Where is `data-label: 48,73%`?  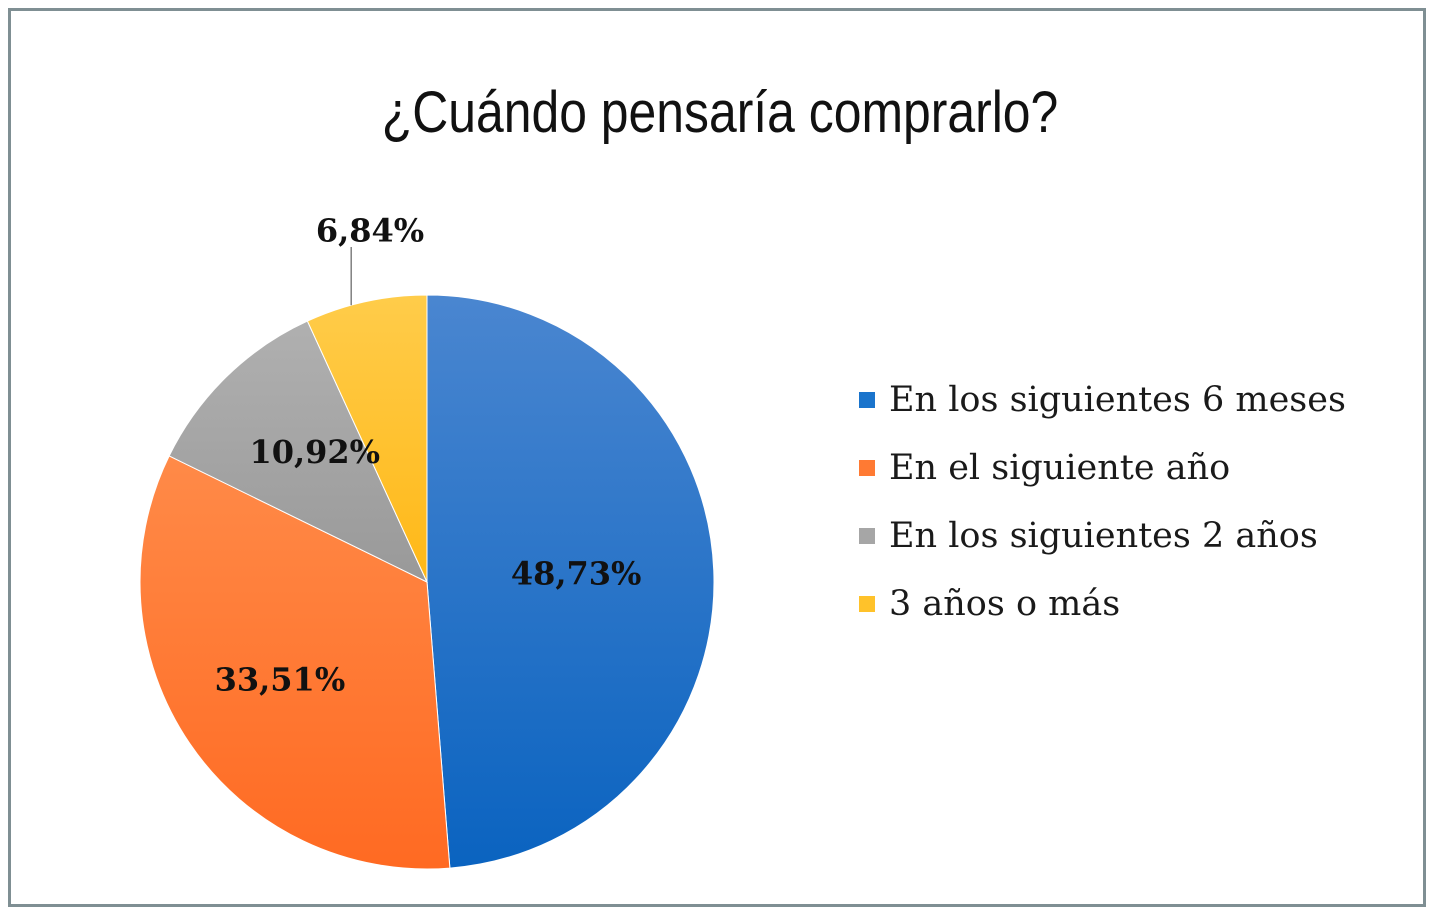 data-label: 48,73% is located at coordinates (576, 574).